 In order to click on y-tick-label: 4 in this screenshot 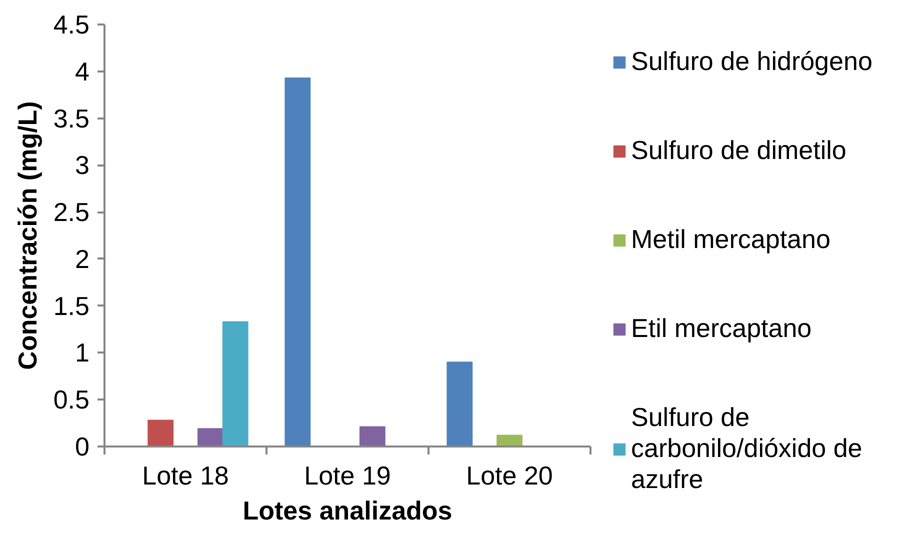, I will do `click(82, 71)`.